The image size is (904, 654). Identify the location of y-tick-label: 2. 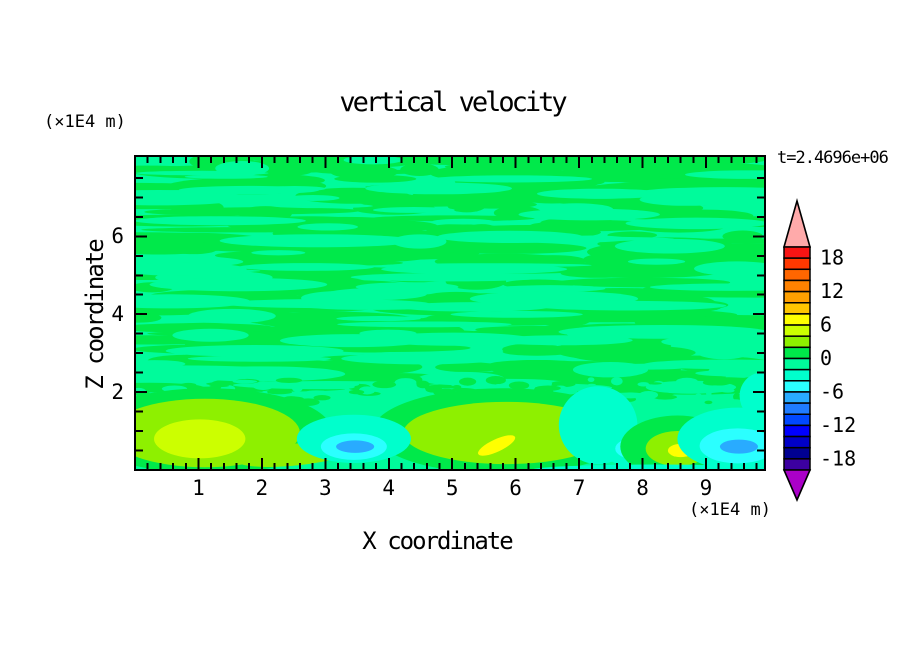
(117, 392).